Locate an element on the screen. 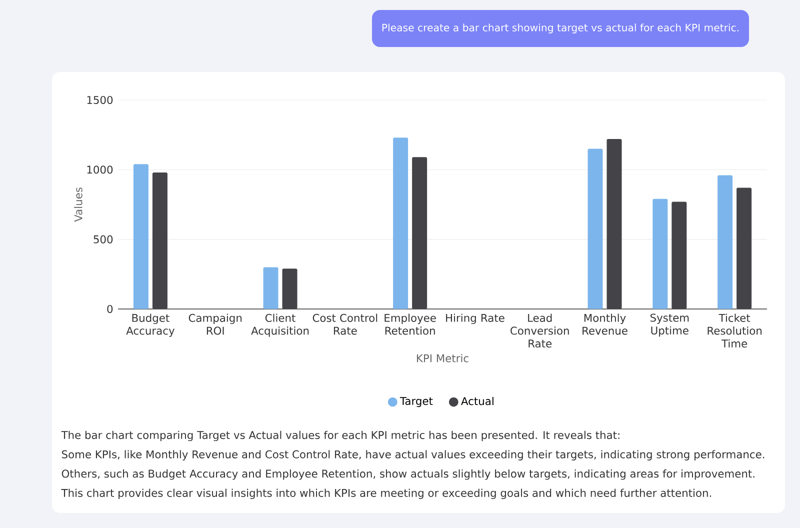 The width and height of the screenshot is (800, 528). x-axis-title: KPI Metric is located at coordinates (442, 358).